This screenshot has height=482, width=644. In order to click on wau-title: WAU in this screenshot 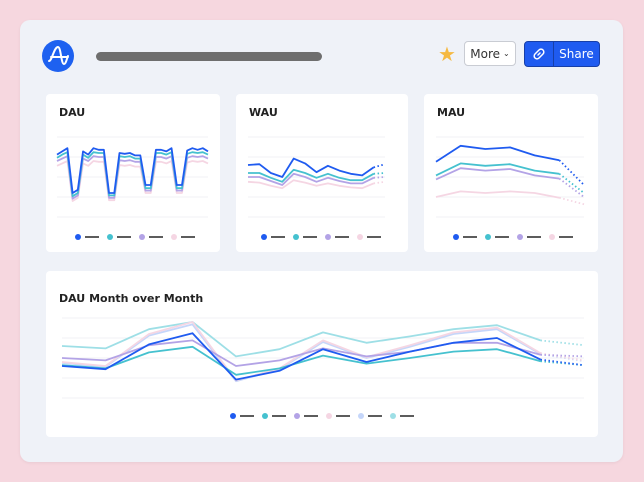, I will do `click(263, 112)`.